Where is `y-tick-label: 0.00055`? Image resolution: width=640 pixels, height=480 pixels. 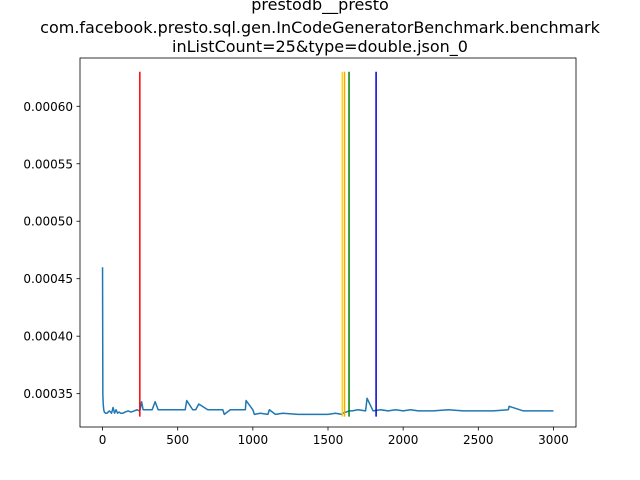
y-tick-label: 0.00055 is located at coordinates (48, 164).